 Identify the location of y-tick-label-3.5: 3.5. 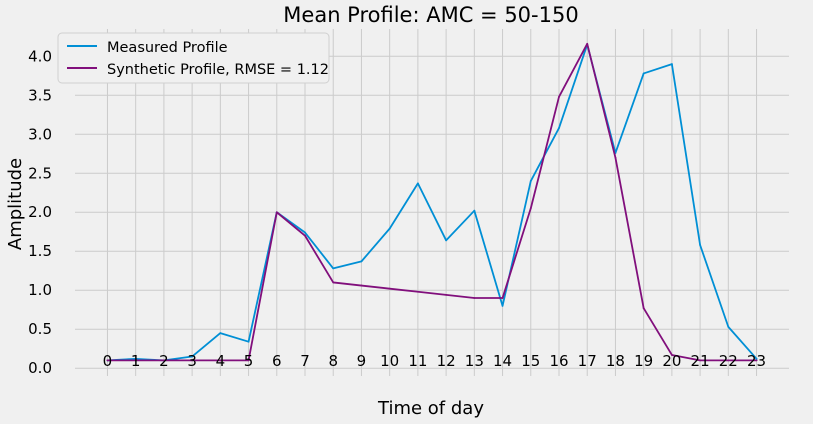
(40, 95).